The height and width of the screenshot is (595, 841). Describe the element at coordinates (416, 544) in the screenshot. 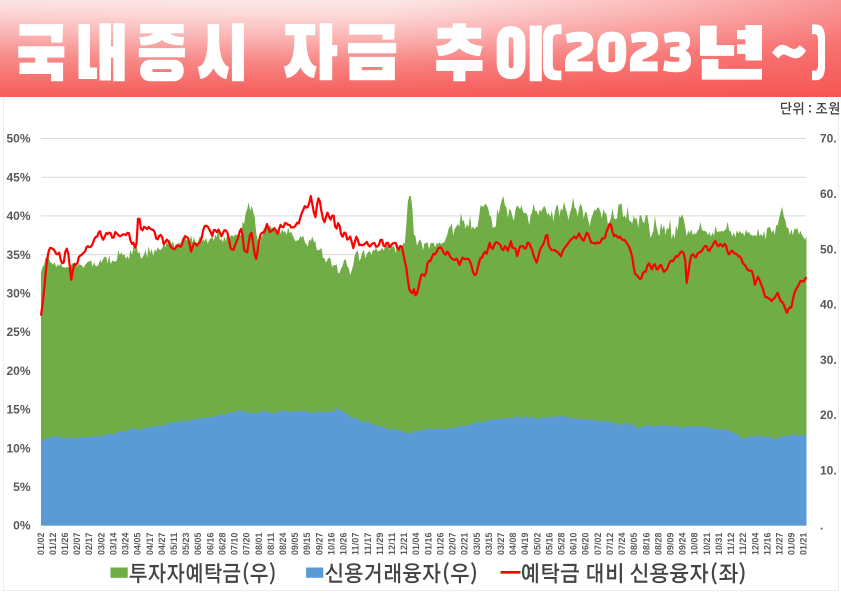

I see `svg-text: 01/04` at that location.